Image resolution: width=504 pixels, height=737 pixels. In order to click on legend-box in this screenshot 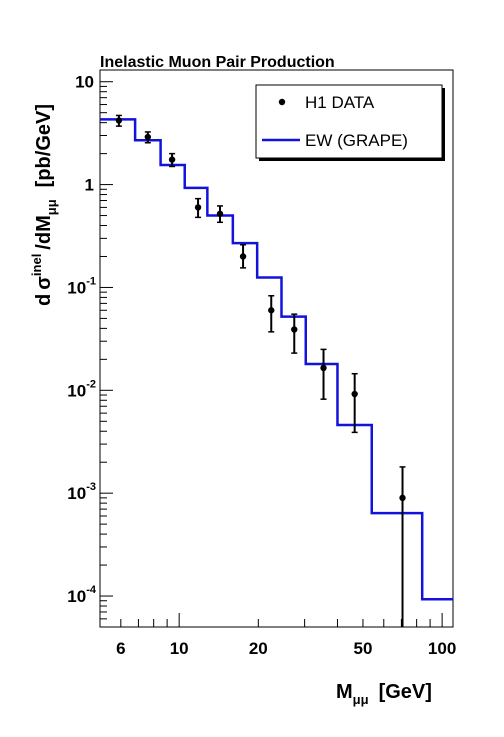, I will do `click(349, 121)`.